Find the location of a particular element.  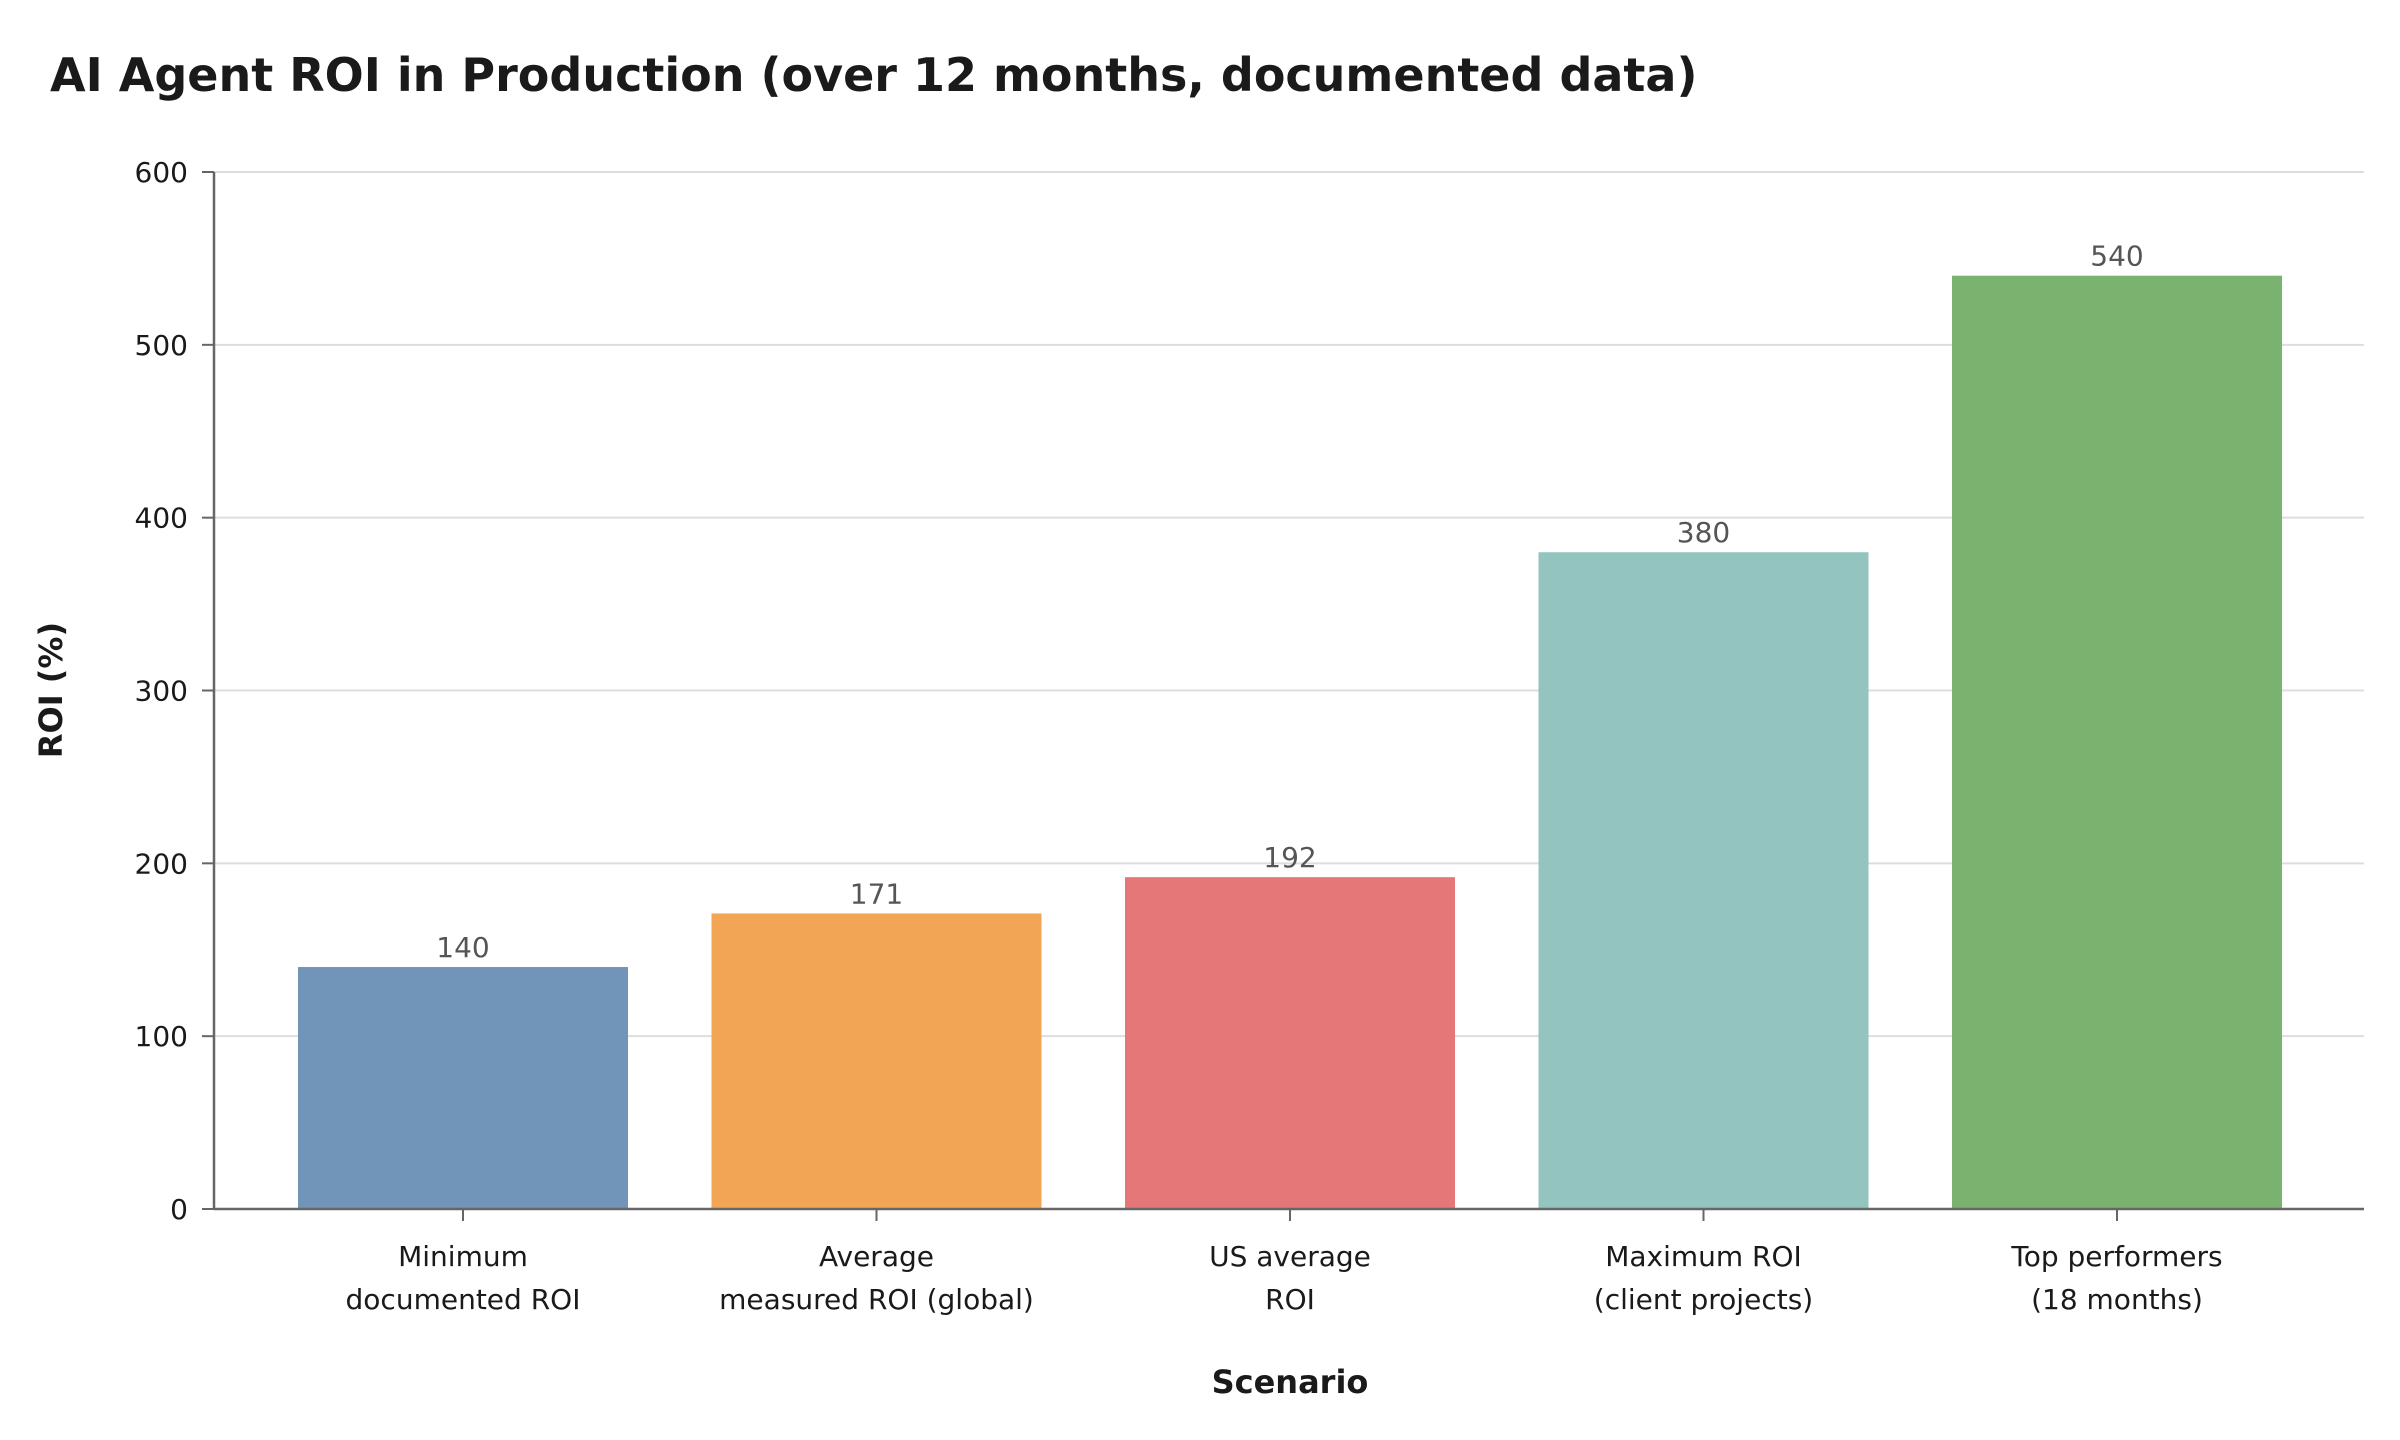

x-tick-label: (client projects) is located at coordinates (1703, 1299).